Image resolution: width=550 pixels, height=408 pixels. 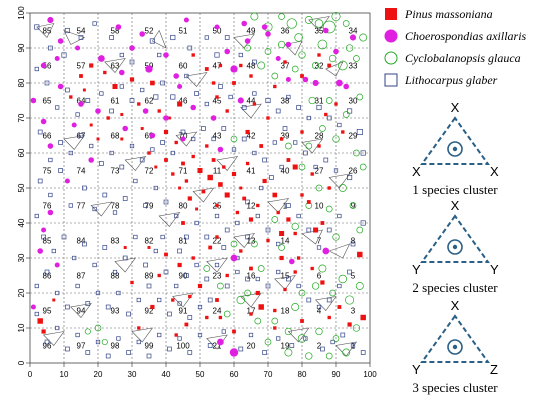 What do you see at coordinates (455, 347) in the screenshot?
I see `center-dot` at bounding box center [455, 347].